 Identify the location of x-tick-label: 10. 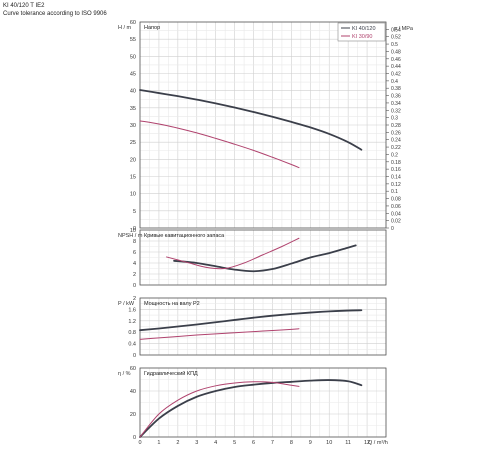
(329, 443).